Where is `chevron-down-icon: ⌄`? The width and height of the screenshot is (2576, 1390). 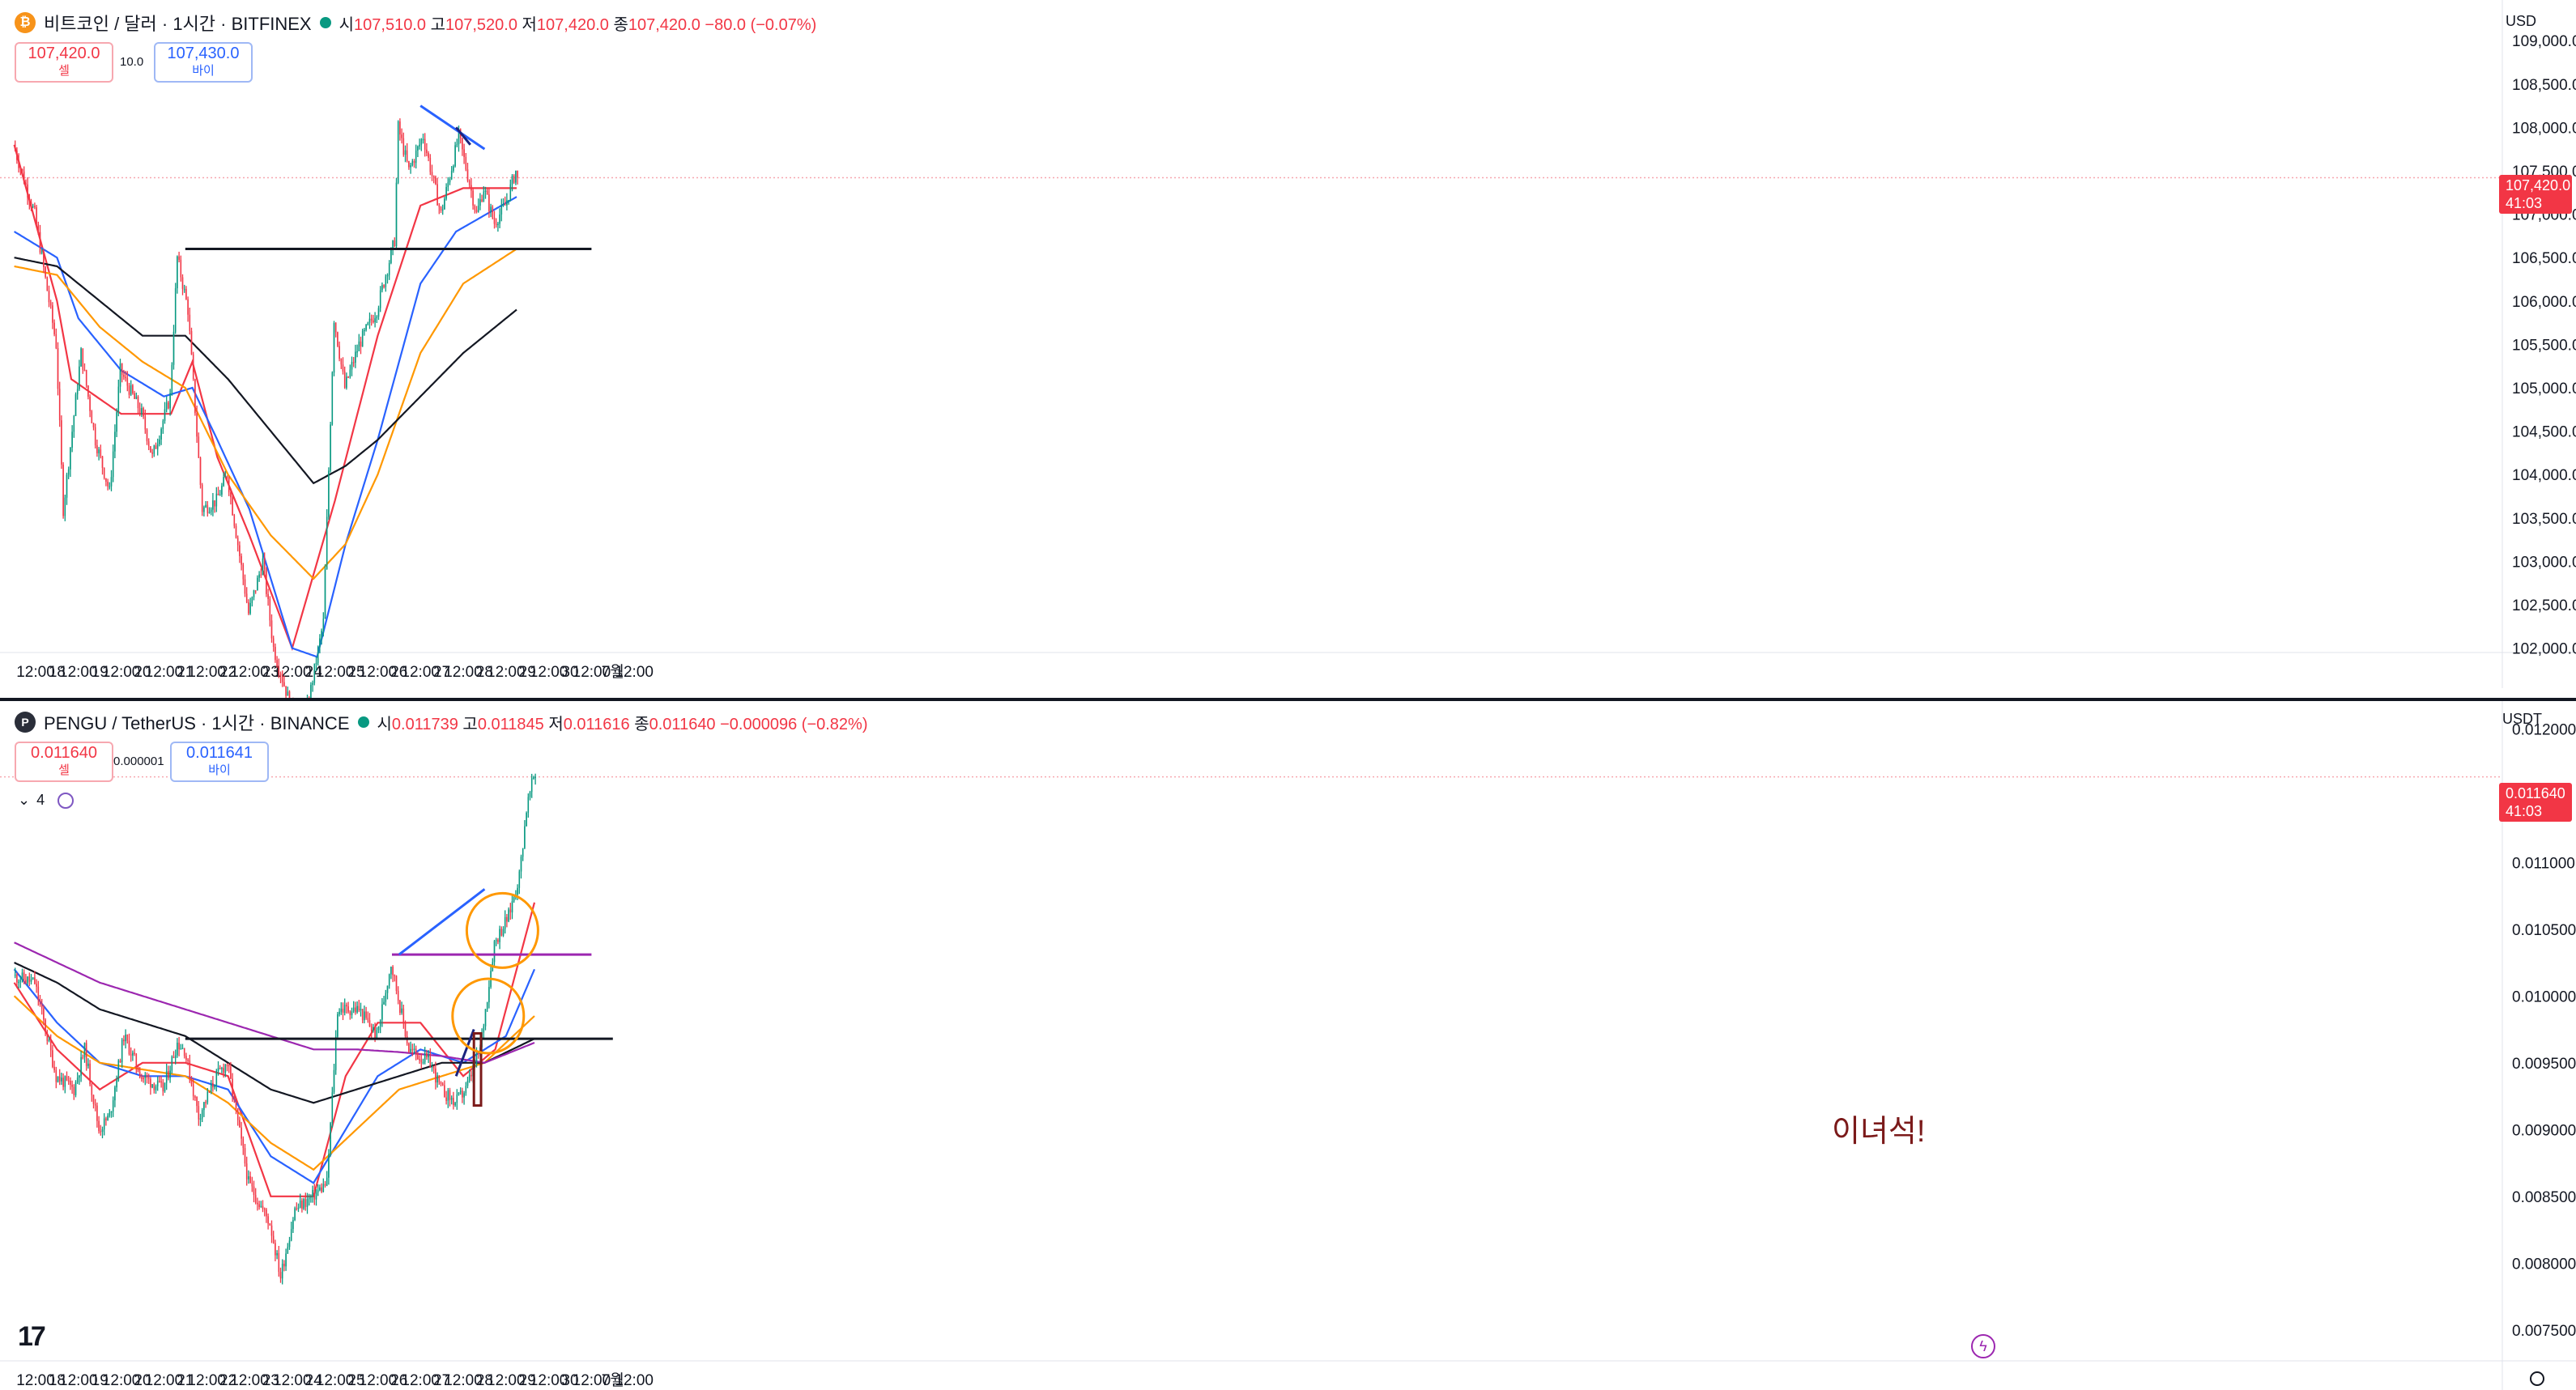 chevron-down-icon: ⌄ is located at coordinates (24, 800).